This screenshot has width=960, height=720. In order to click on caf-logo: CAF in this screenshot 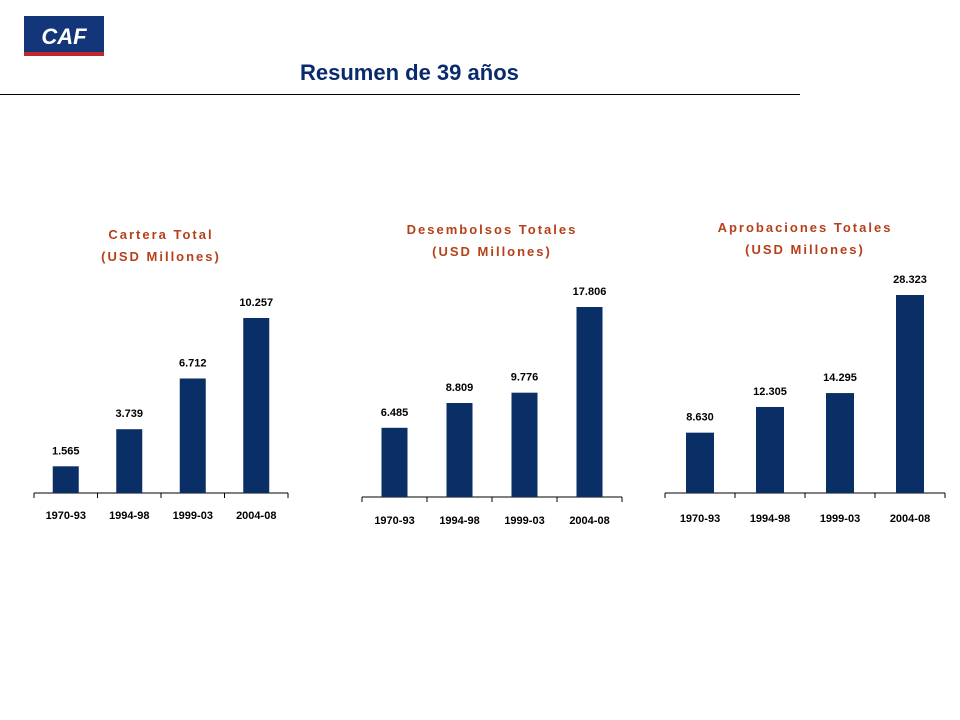, I will do `click(64, 36)`.